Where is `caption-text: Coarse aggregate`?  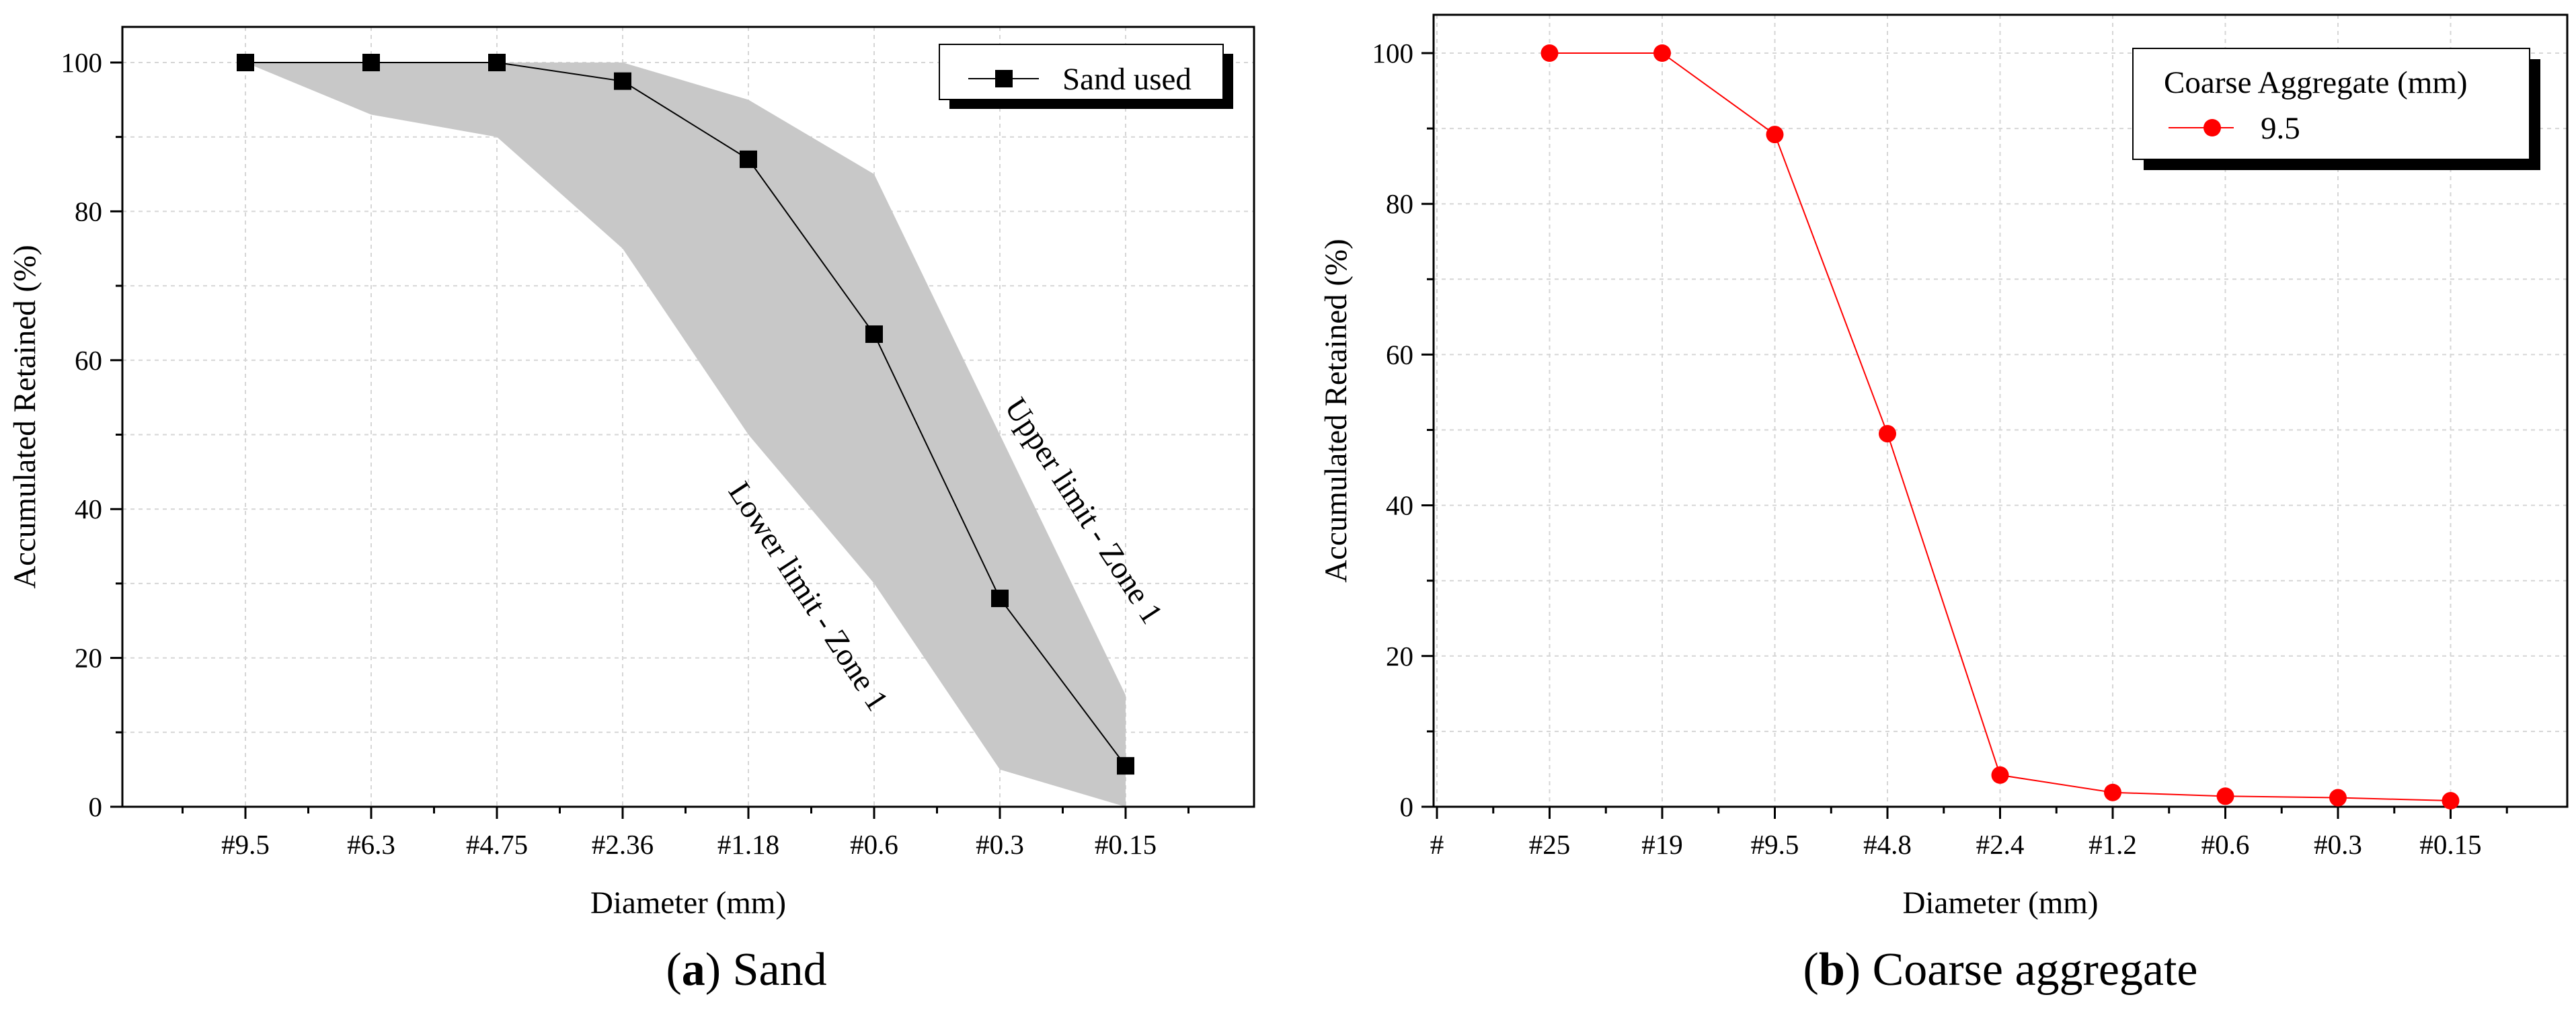 caption-text: Coarse aggregate is located at coordinates (2029, 970).